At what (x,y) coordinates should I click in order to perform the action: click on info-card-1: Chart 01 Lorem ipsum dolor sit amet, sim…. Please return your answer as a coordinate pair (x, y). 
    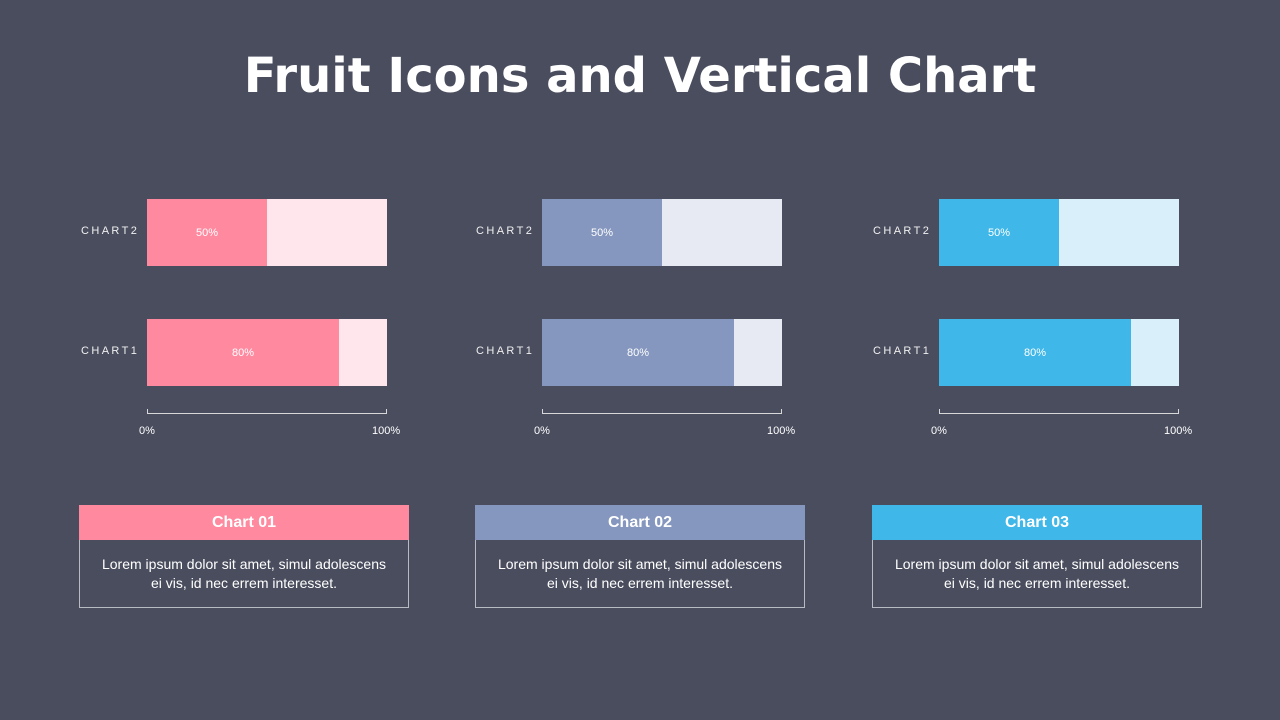
    Looking at the image, I should click on (244, 556).